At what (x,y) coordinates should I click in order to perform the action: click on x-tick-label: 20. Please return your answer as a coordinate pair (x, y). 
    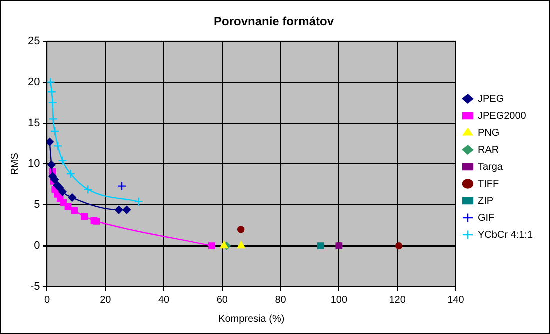
    Looking at the image, I should click on (106, 300).